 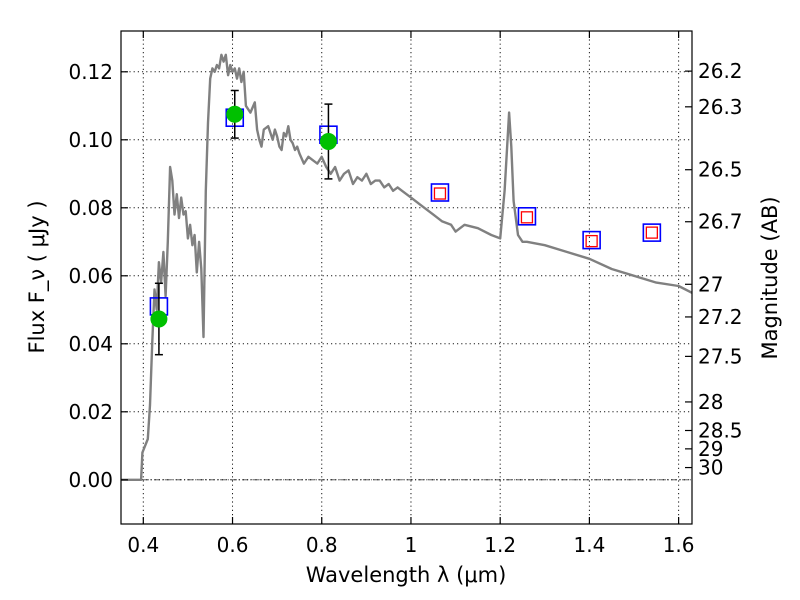 I want to click on y-tick-labels: 0.00 0.02 0.04 0.06 0.08 0.10 0.12, so click(x=90, y=276).